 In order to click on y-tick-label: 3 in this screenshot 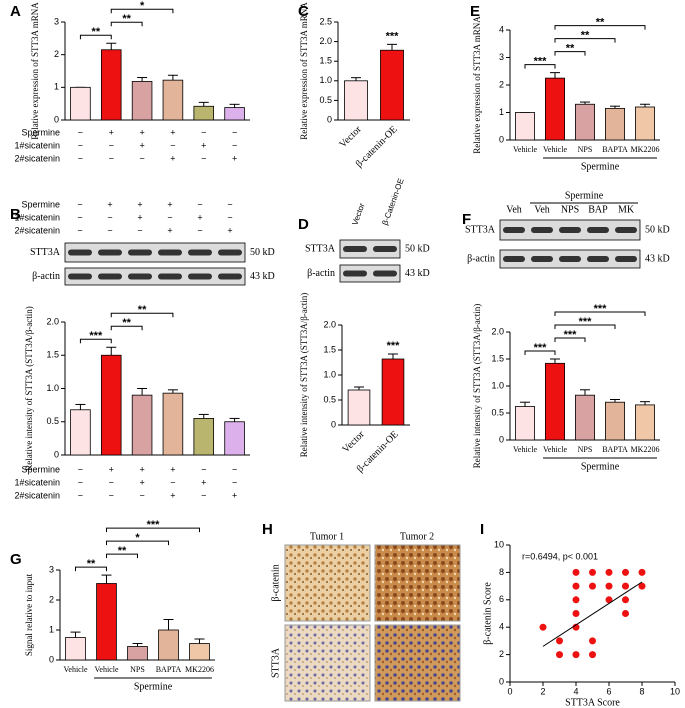, I will do `click(501, 57)`.